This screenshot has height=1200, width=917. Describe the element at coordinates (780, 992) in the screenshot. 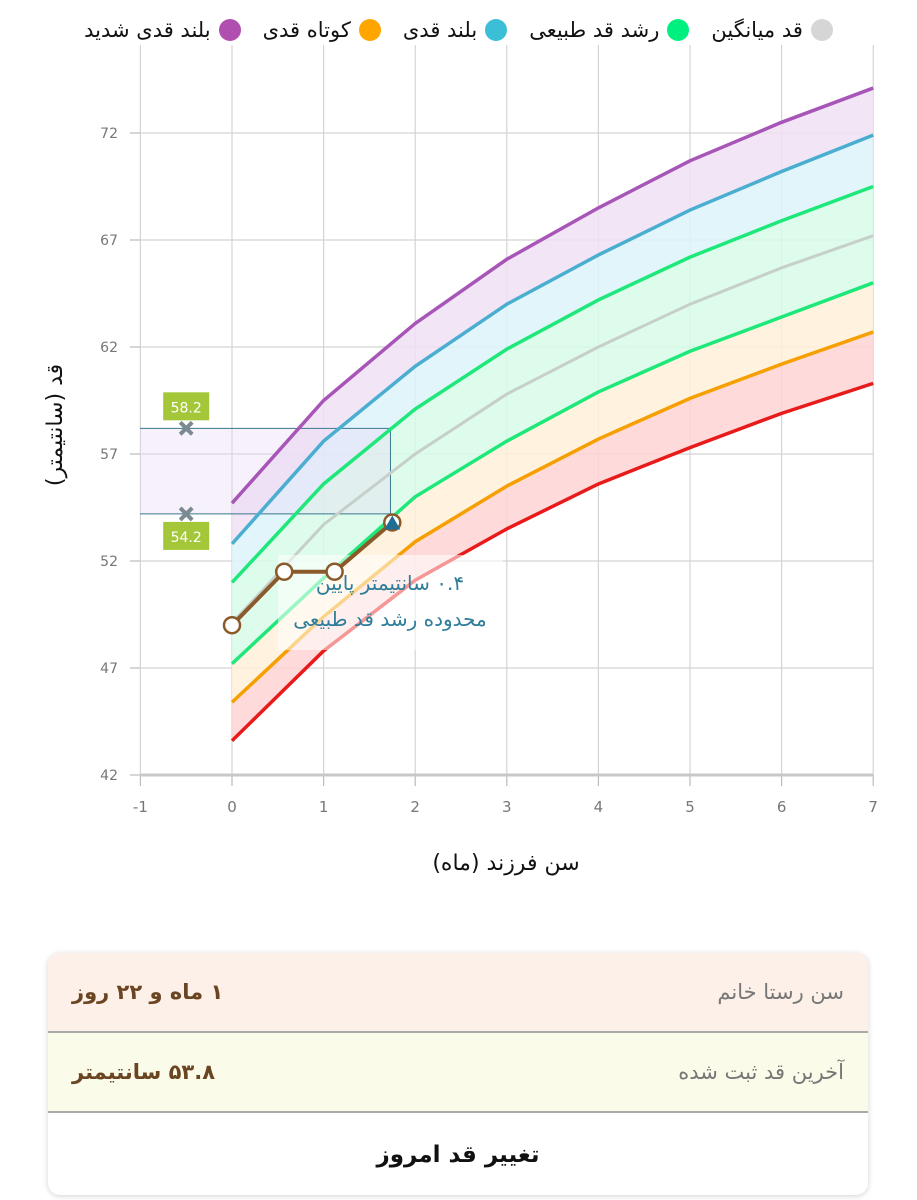

I see `age-label: سن رستا خانم` at that location.